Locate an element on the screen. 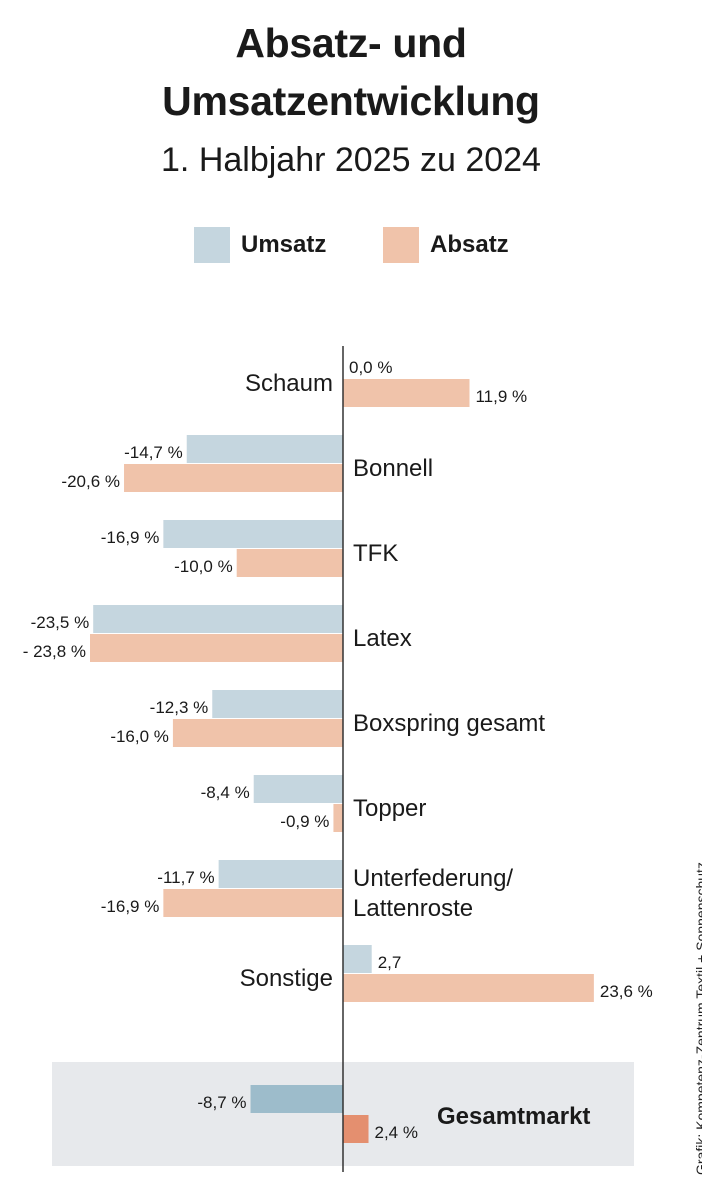 The width and height of the screenshot is (702, 1200). legend-label-umsatz: Umsatz is located at coordinates (284, 244).